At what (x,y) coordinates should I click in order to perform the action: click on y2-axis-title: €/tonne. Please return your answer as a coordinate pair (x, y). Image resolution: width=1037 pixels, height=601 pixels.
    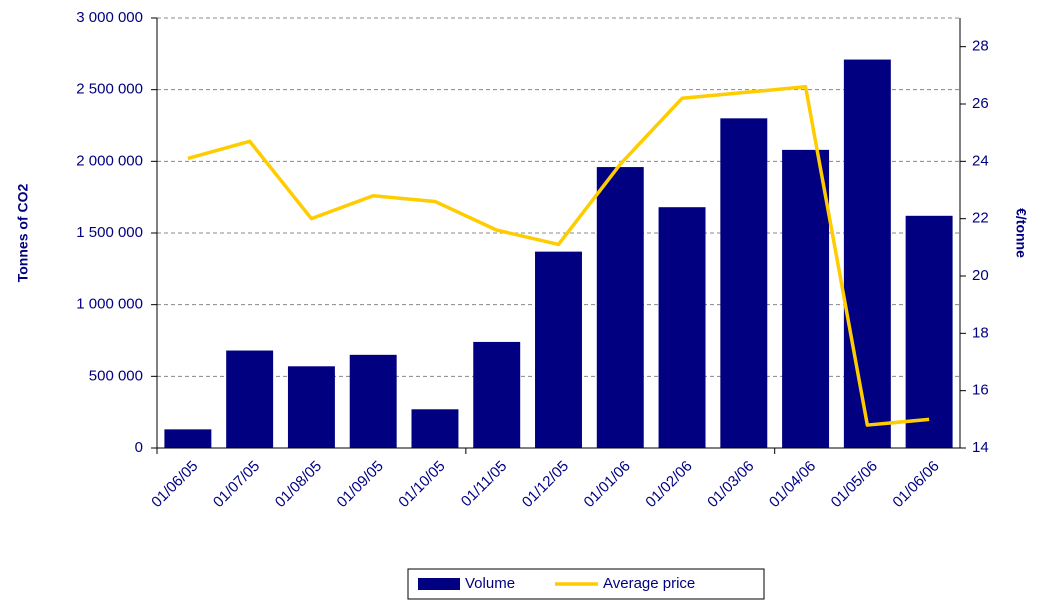
    Looking at the image, I should click on (1021, 233).